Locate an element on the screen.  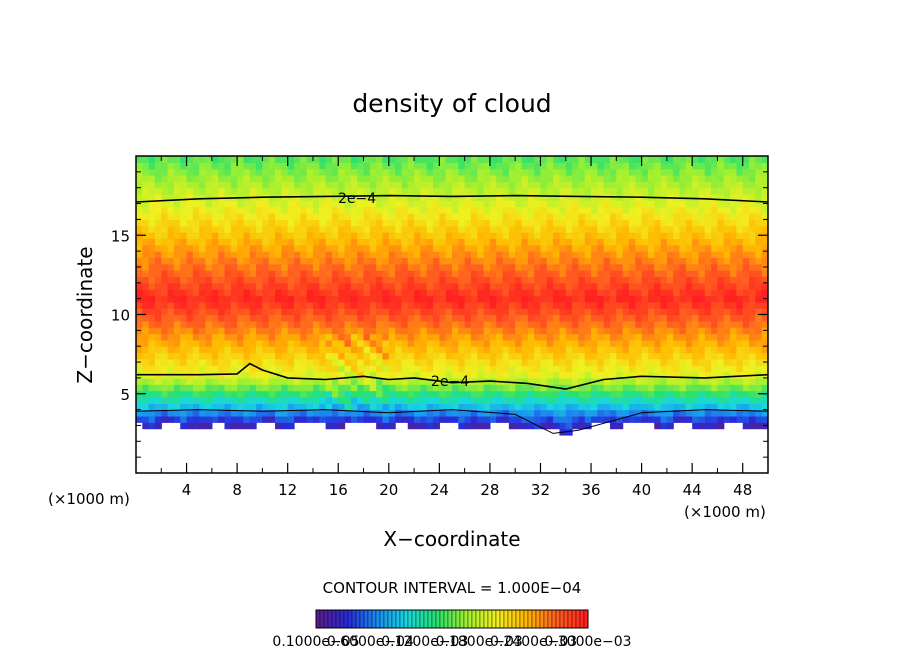
x-tick-label: 4 is located at coordinates (187, 490).